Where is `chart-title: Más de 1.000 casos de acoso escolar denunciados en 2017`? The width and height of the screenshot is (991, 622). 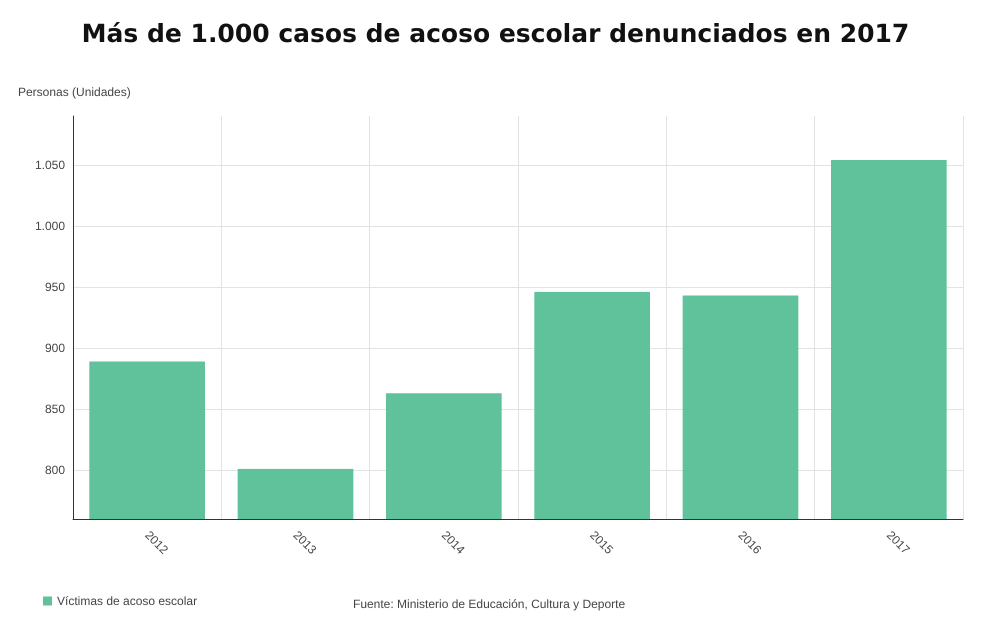 chart-title: Más de 1.000 casos de acoso escolar denunciados en 2017 is located at coordinates (496, 33).